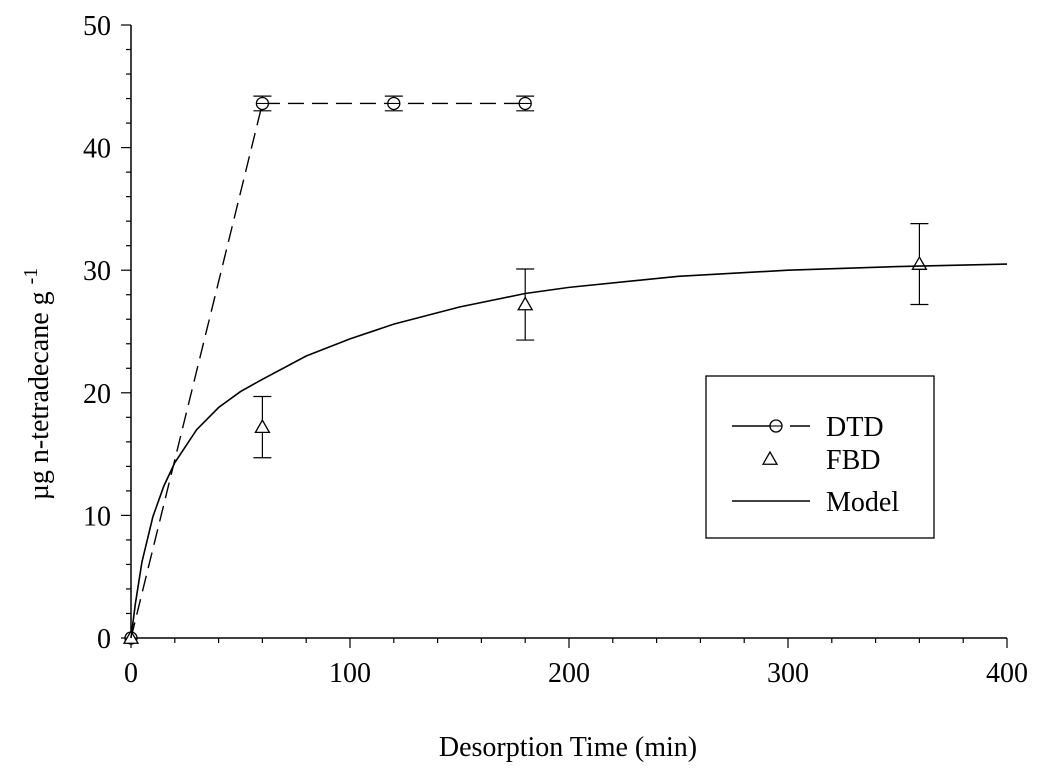 Image resolution: width=1037 pixels, height=768 pixels. I want to click on x-tick-label: 0, so click(131, 673).